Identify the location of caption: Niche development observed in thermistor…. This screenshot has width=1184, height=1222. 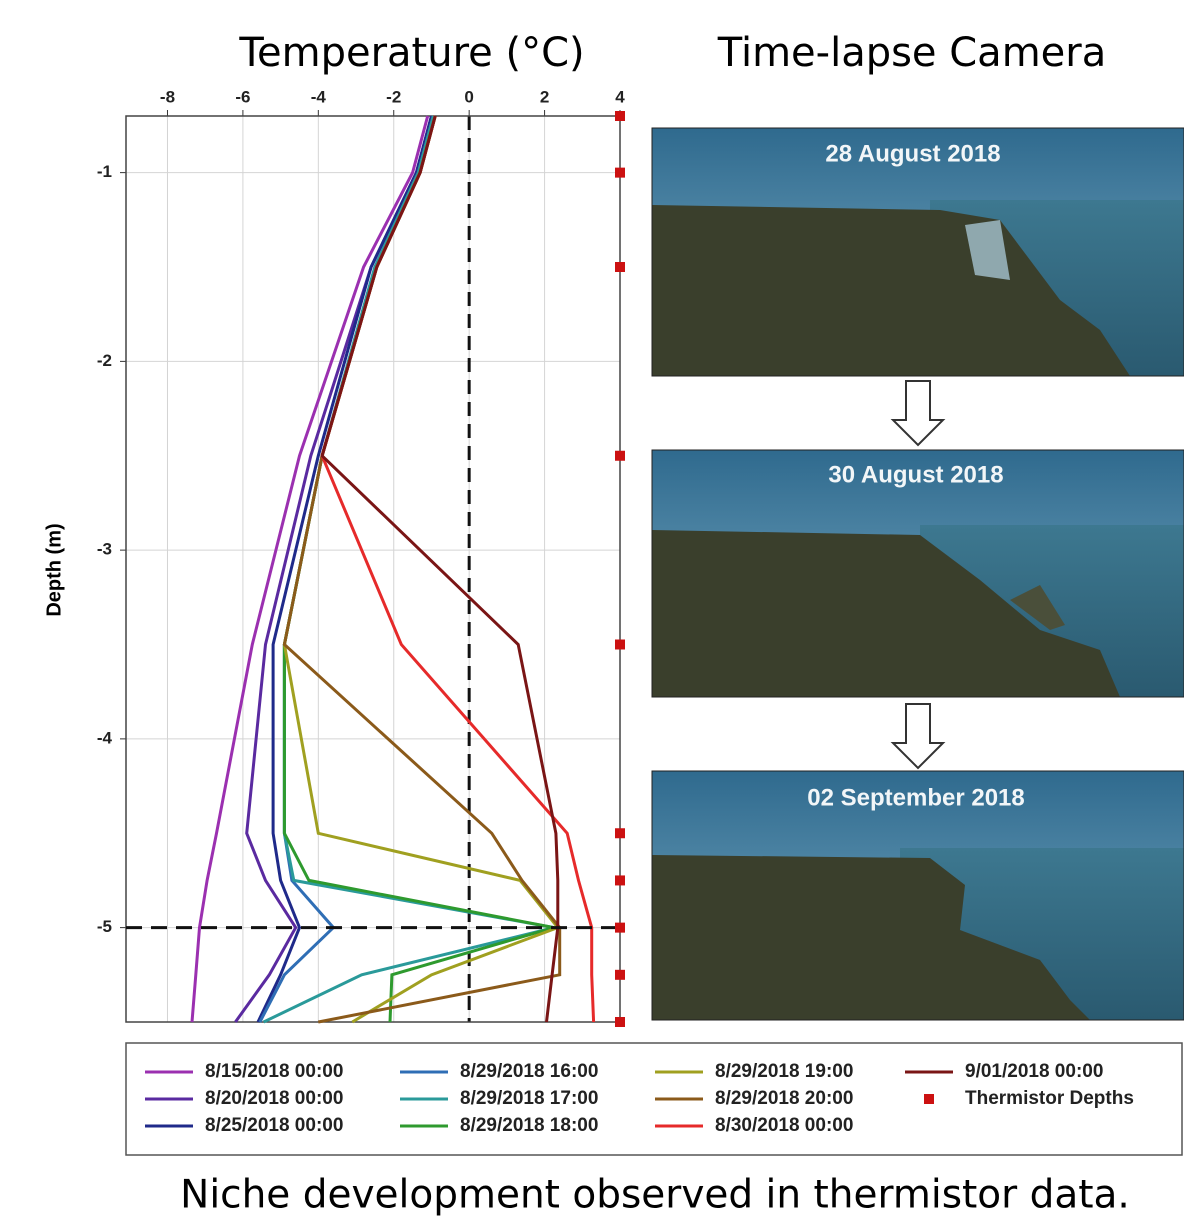
(655, 1195).